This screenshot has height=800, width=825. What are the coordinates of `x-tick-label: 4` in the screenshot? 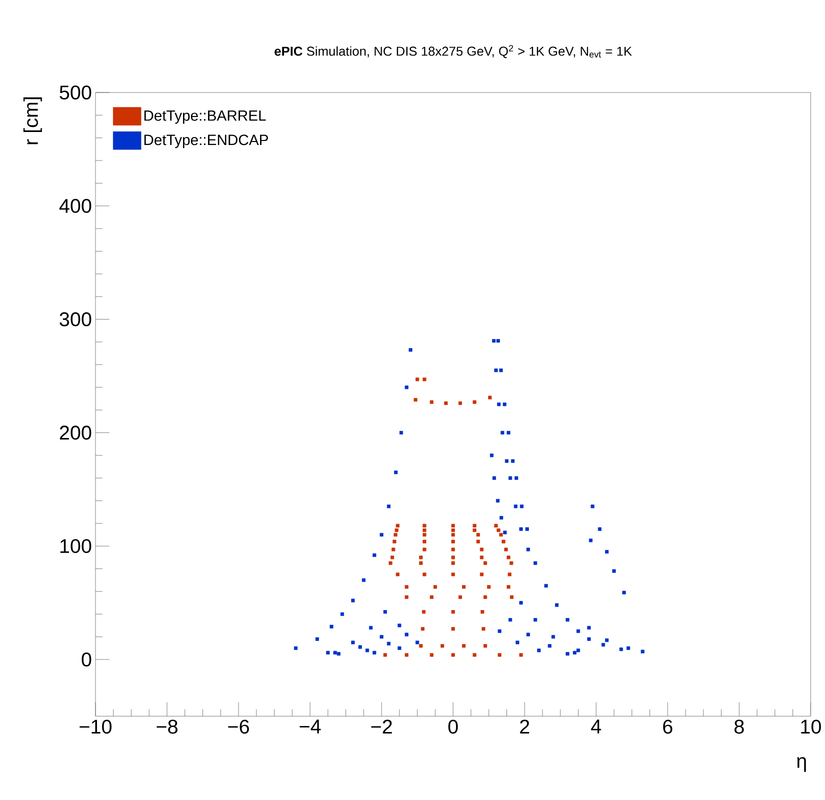 It's located at (596, 727).